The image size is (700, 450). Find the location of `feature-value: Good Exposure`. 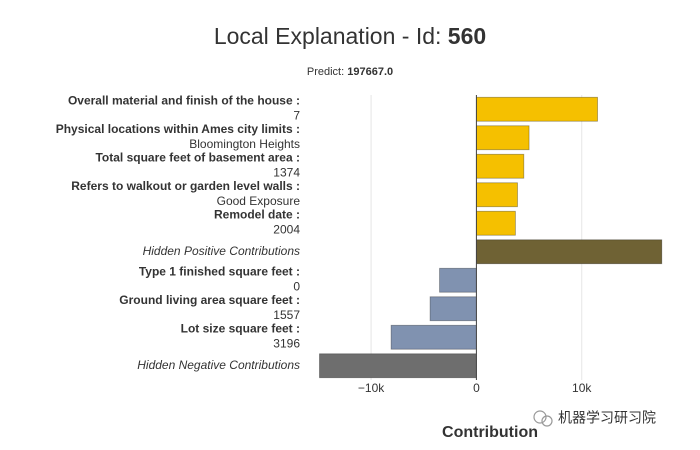

feature-value: Good Exposure is located at coordinates (259, 201).